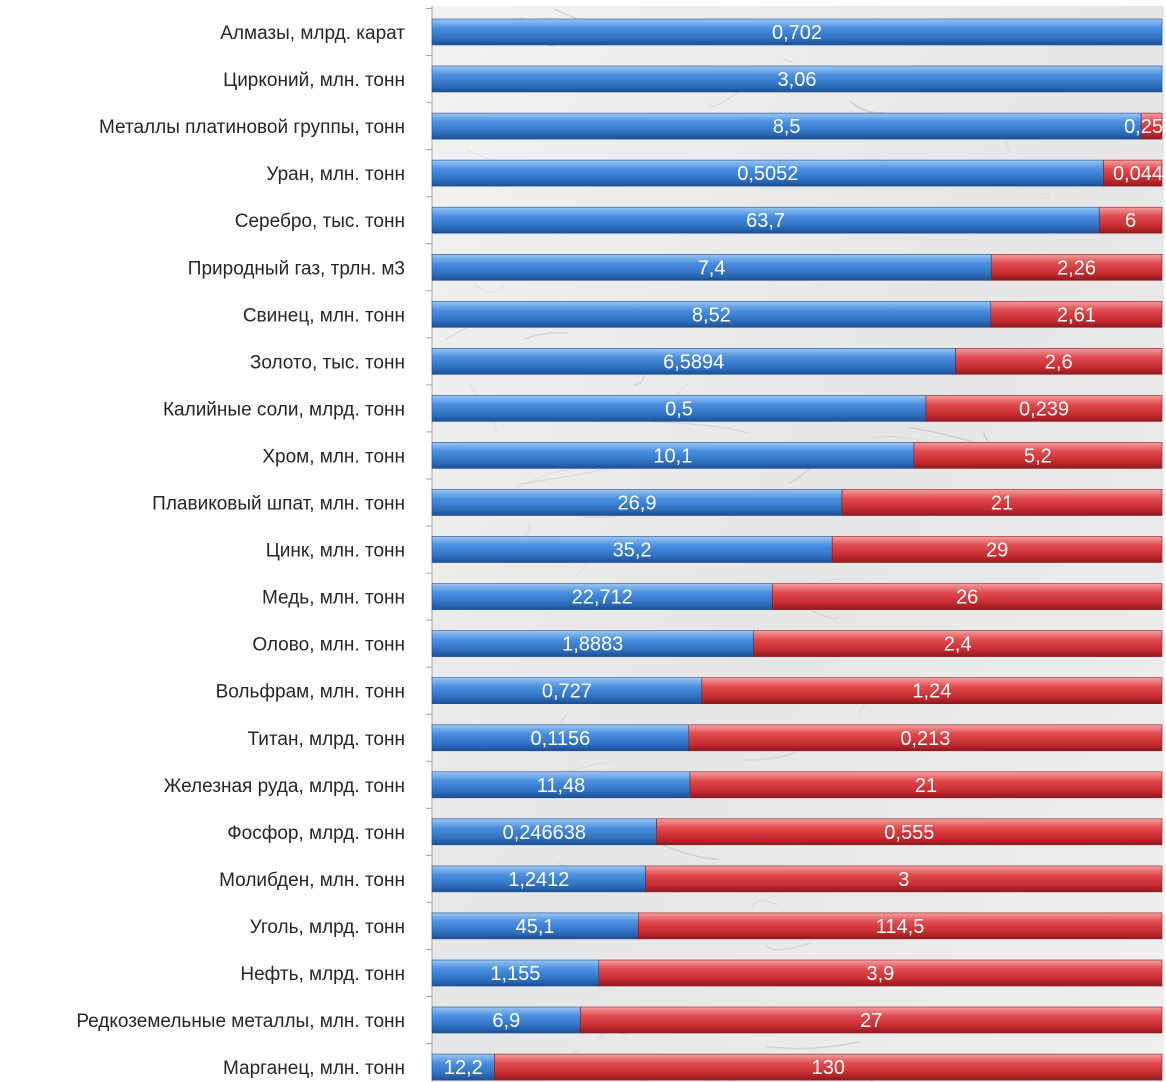 This screenshot has width=1166, height=1082. Describe the element at coordinates (316, 833) in the screenshot. I see `category-label: Фосфор, млрд. тонн` at that location.